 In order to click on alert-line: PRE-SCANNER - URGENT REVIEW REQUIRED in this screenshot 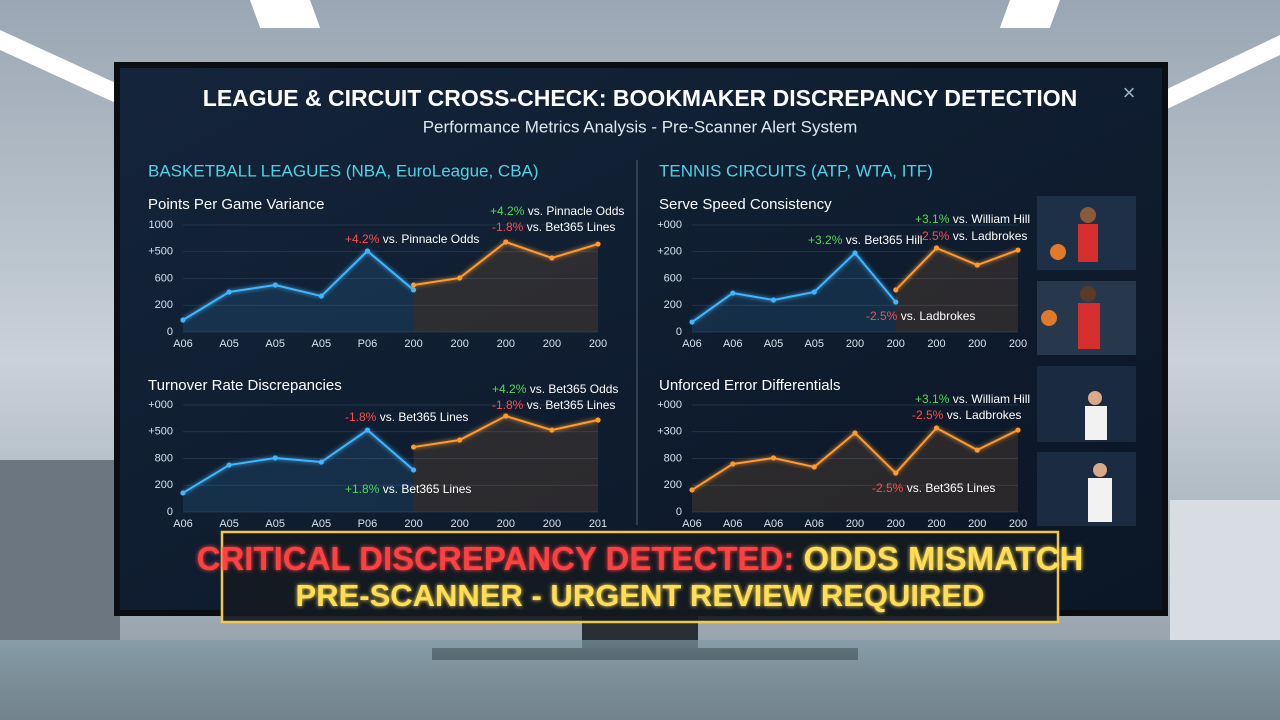, I will do `click(640, 595)`.